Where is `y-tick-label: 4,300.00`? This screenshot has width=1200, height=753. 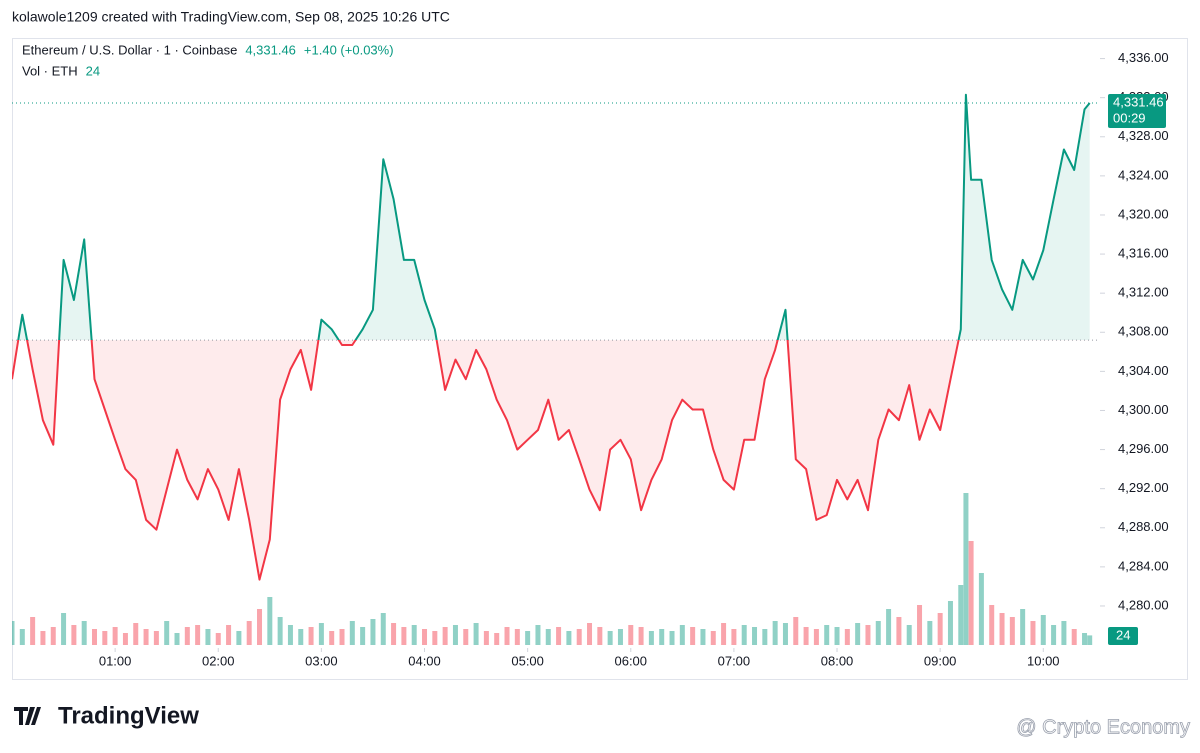
y-tick-label: 4,300.00 is located at coordinates (1143, 409).